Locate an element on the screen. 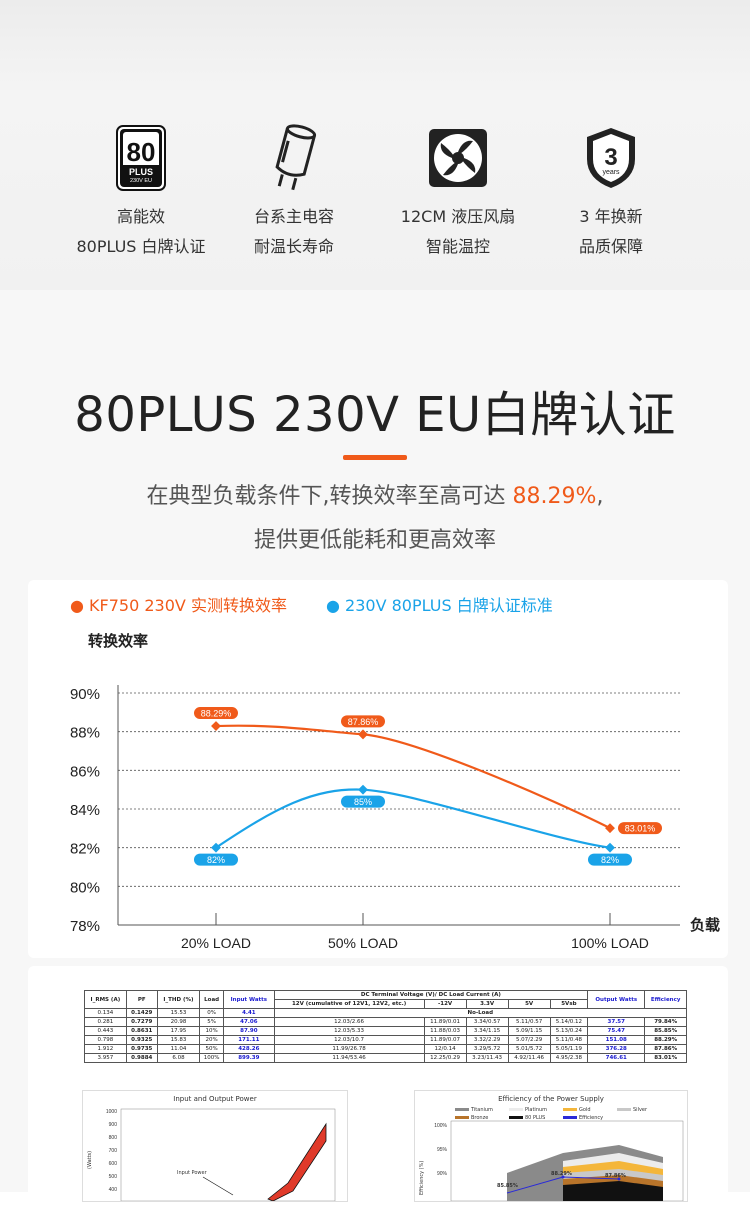 The width and height of the screenshot is (750, 1206). table-cell: 83.01% is located at coordinates (665, 1058).